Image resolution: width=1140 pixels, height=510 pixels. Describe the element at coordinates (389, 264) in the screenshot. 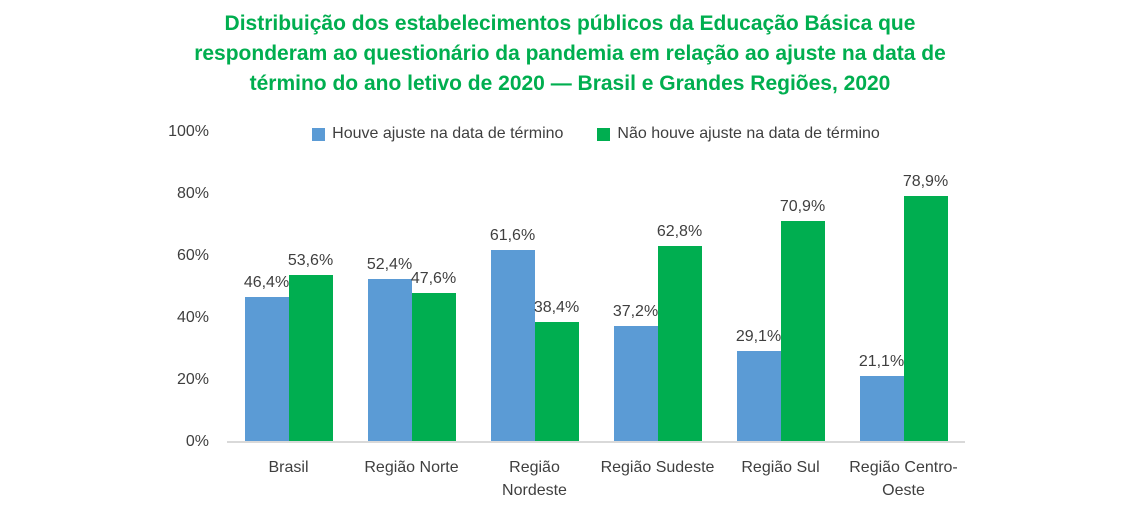

I see `bar-value-label: 52,4%` at that location.